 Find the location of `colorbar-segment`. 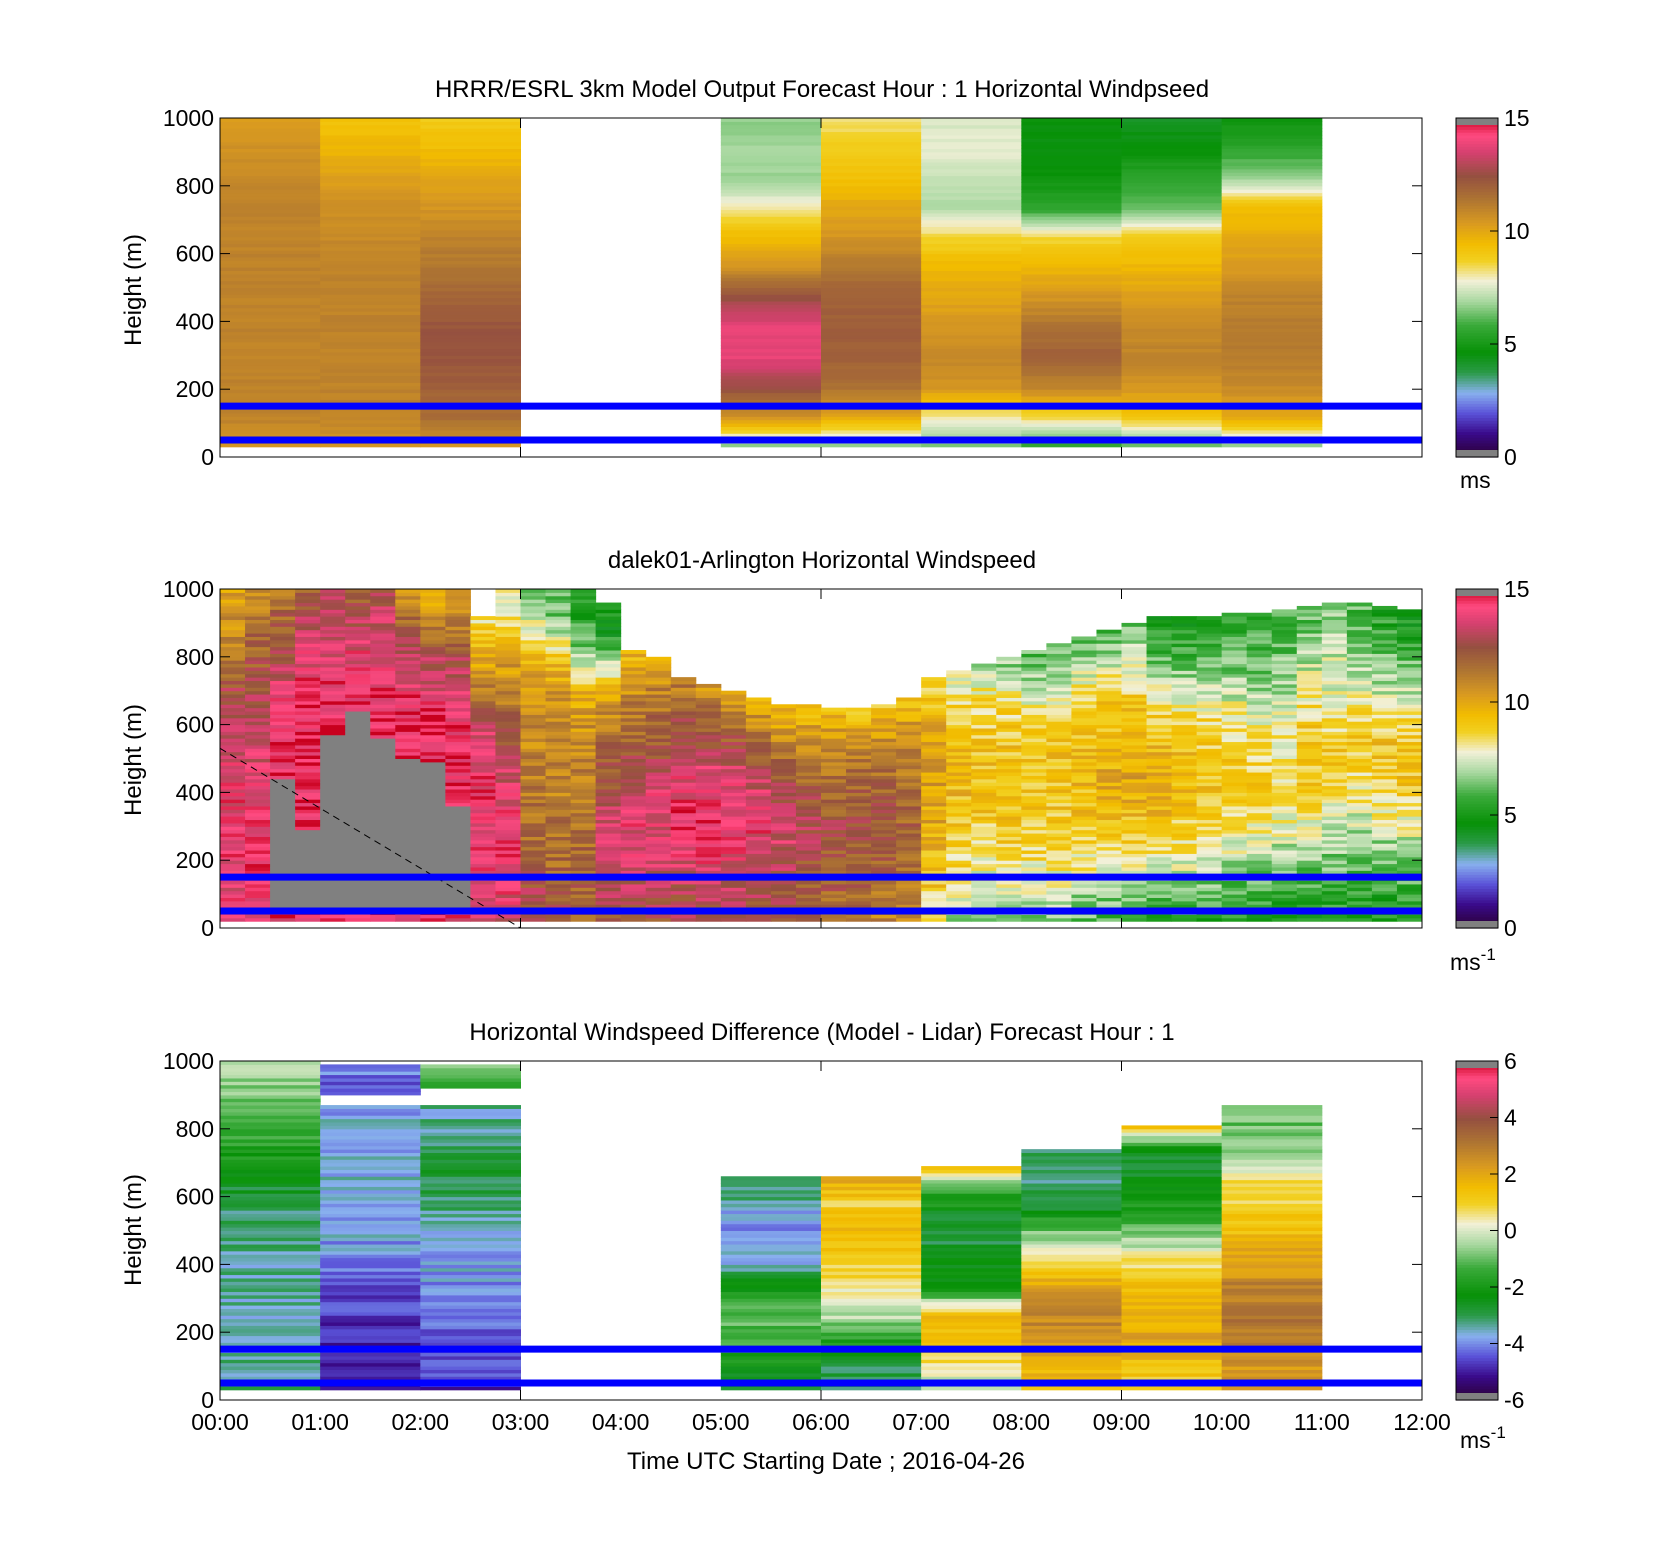

colorbar-segment is located at coordinates (1477, 444).